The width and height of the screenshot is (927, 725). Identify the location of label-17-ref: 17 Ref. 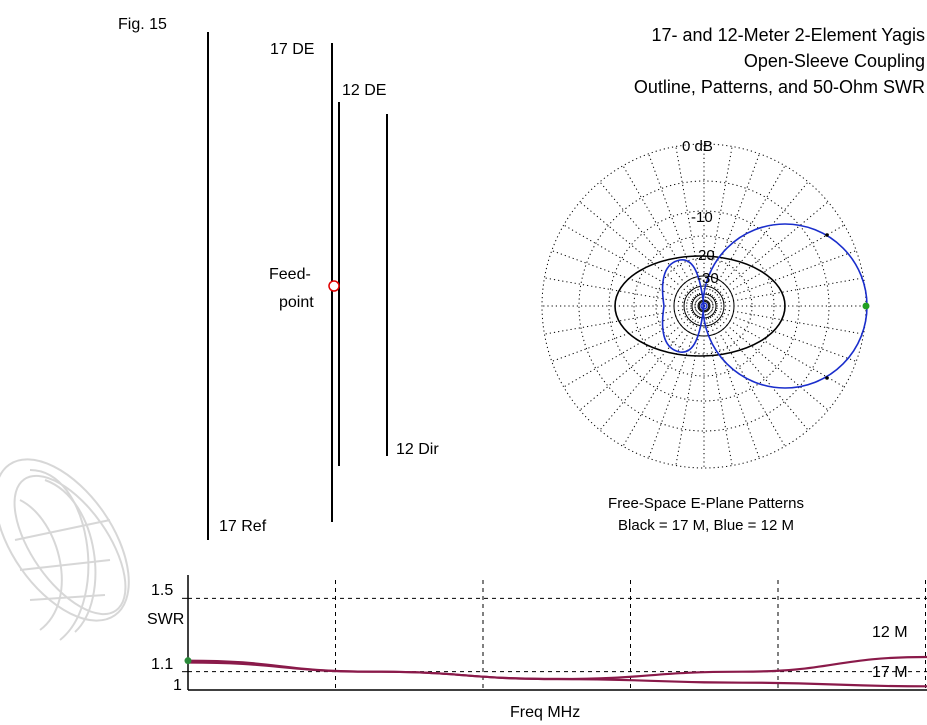
(243, 526).